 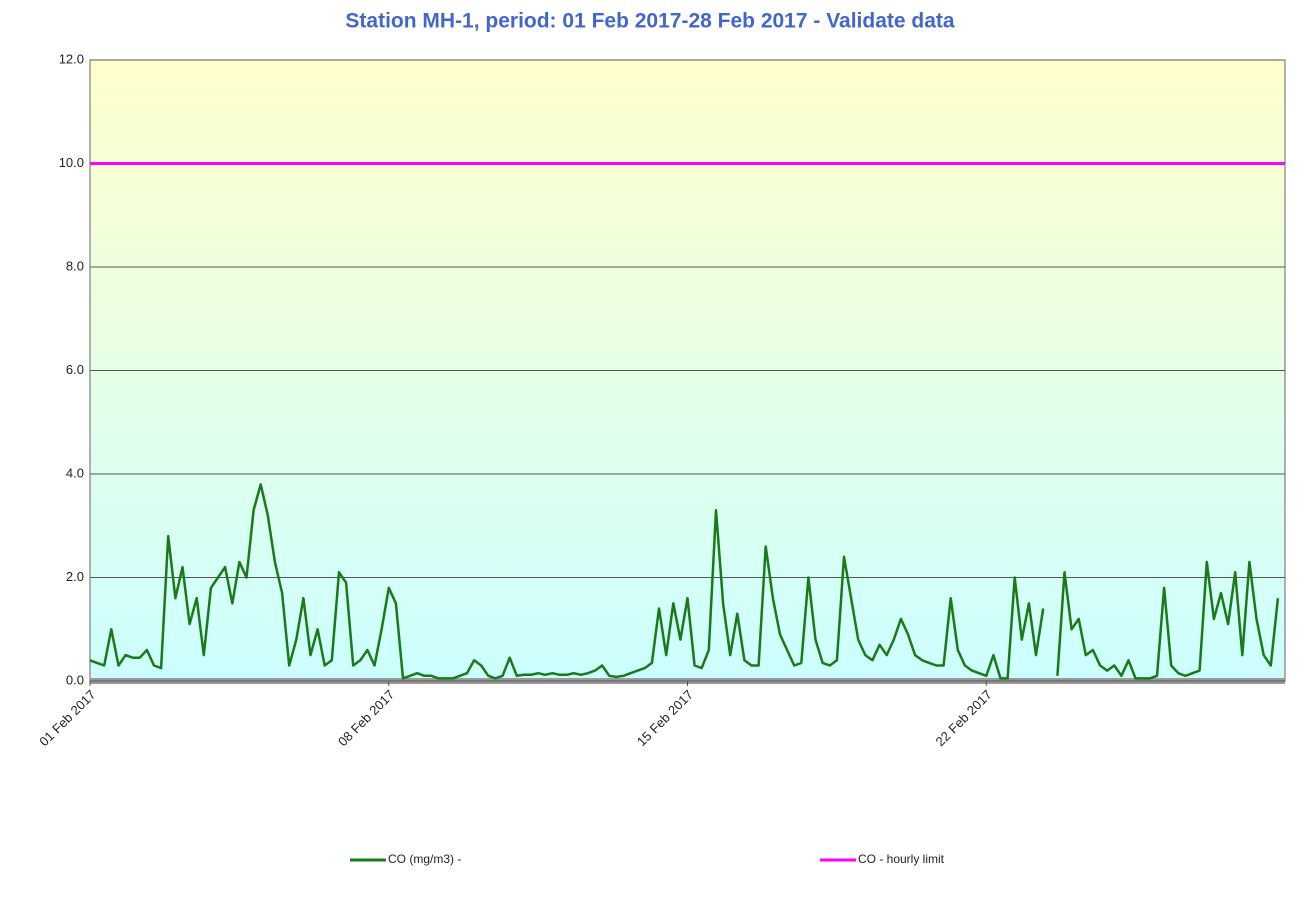 I want to click on x-tick-label: 22 Feb 2017, so click(x=964, y=718).